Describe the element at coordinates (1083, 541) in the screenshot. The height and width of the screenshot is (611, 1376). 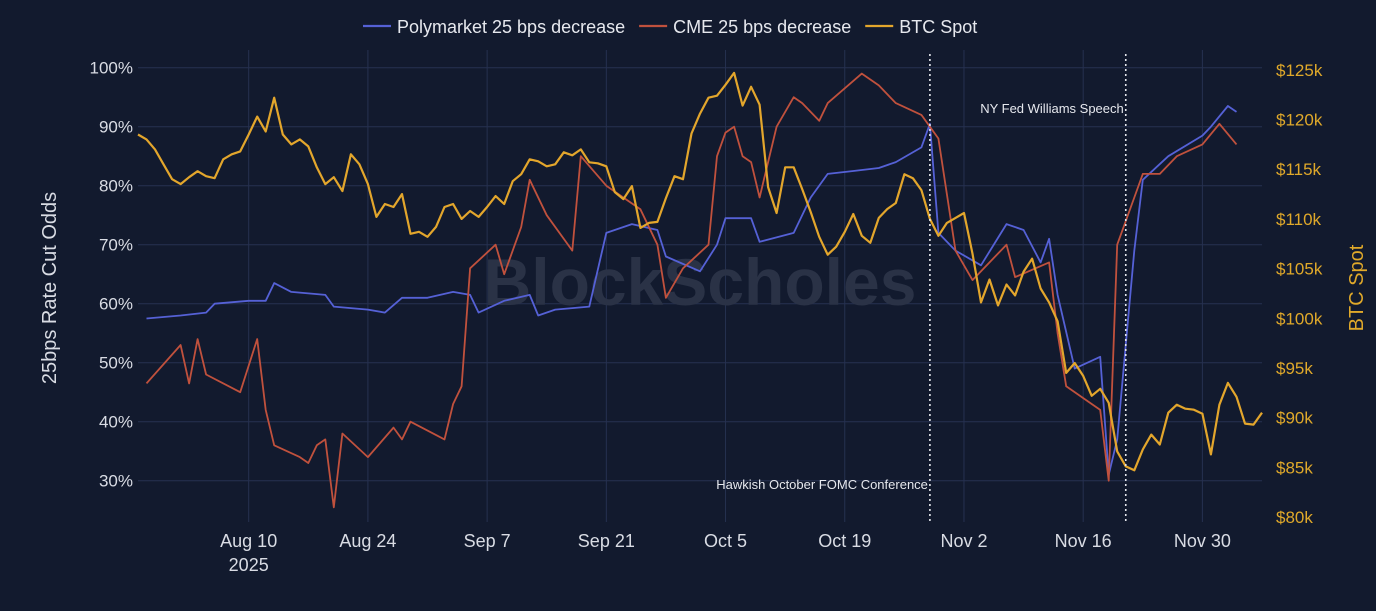
I see `x-tick-label: Nov 16` at that location.